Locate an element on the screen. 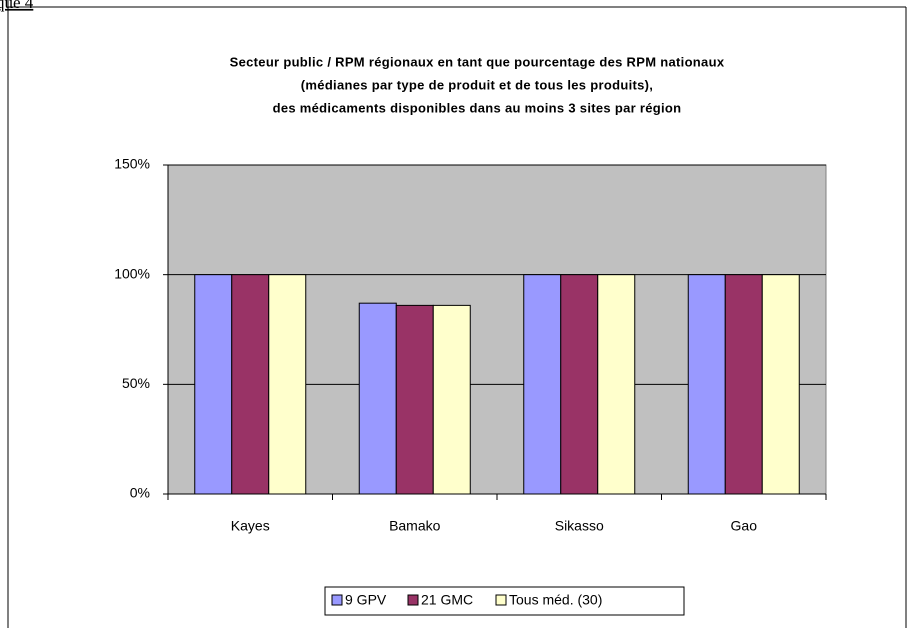 This screenshot has height=628, width=907. x-tick-label: Kayes is located at coordinates (250, 526).